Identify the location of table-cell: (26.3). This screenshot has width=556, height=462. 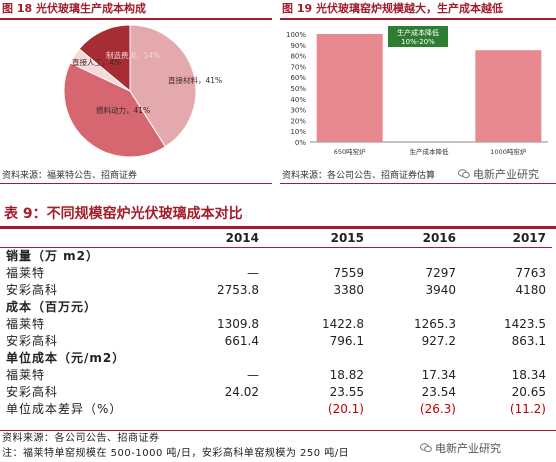
(437, 409).